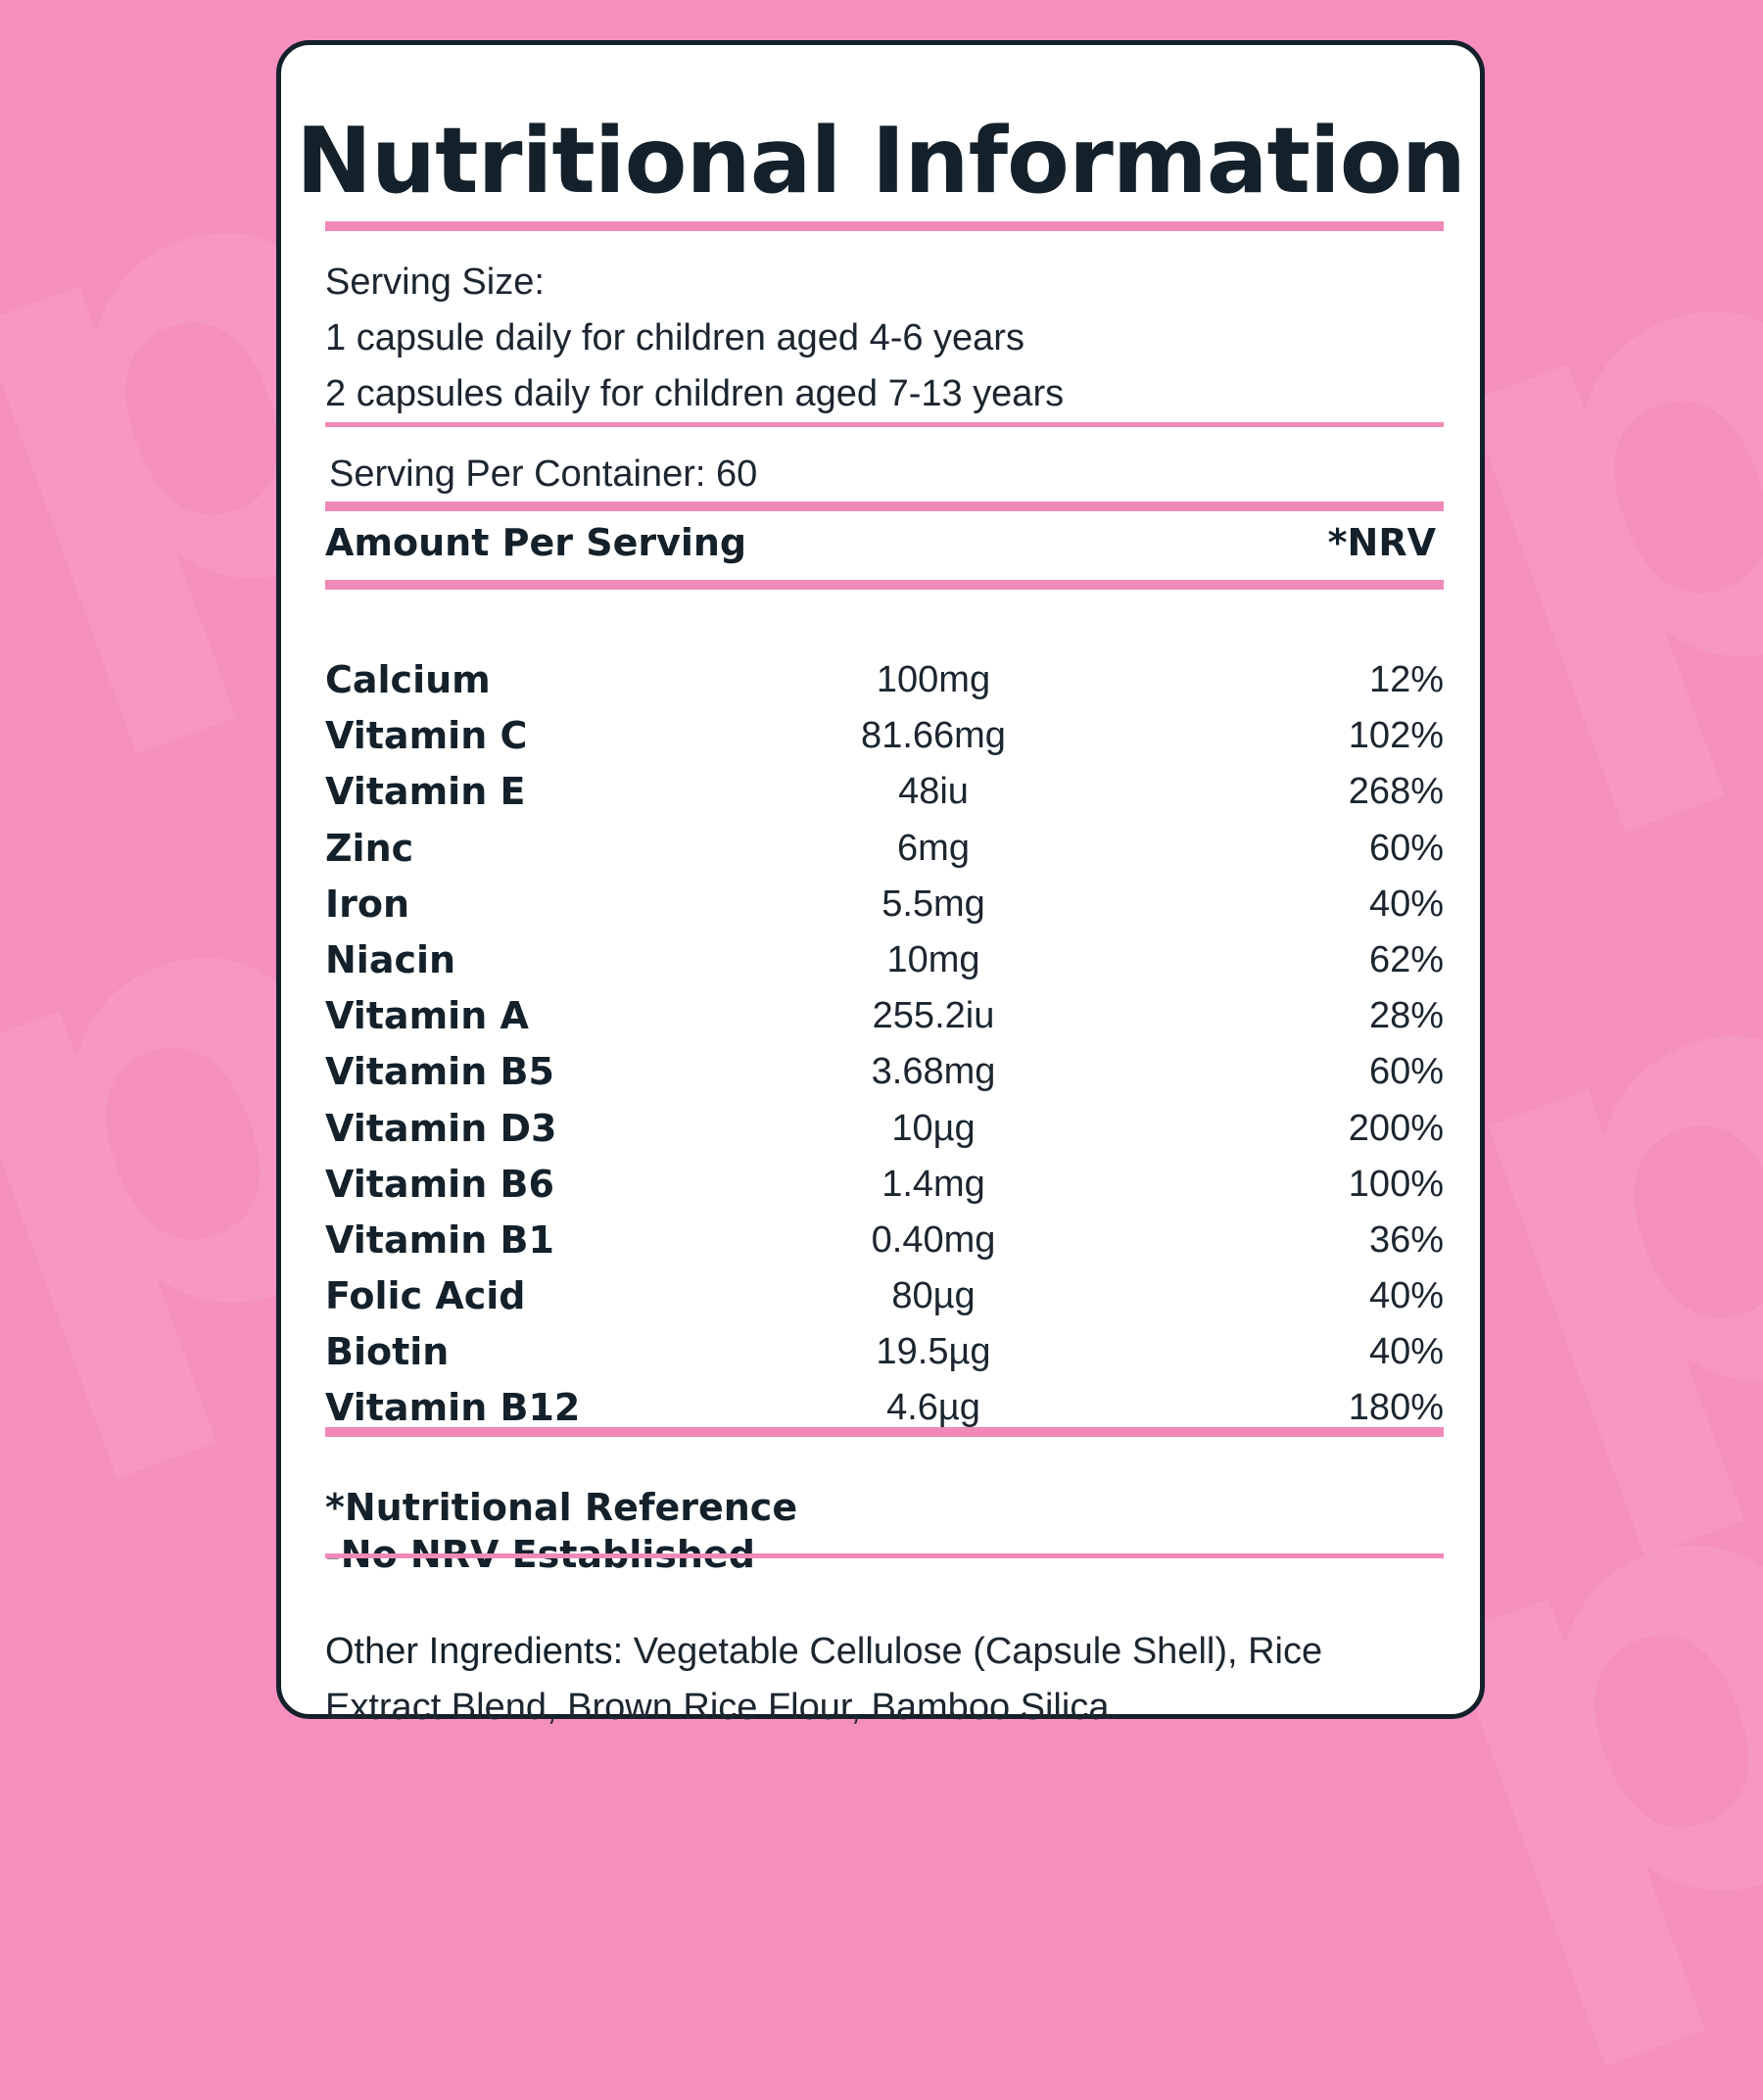 The height and width of the screenshot is (2100, 1763). What do you see at coordinates (934, 1240) in the screenshot?
I see `nutrient-amount: 0.40mg` at bounding box center [934, 1240].